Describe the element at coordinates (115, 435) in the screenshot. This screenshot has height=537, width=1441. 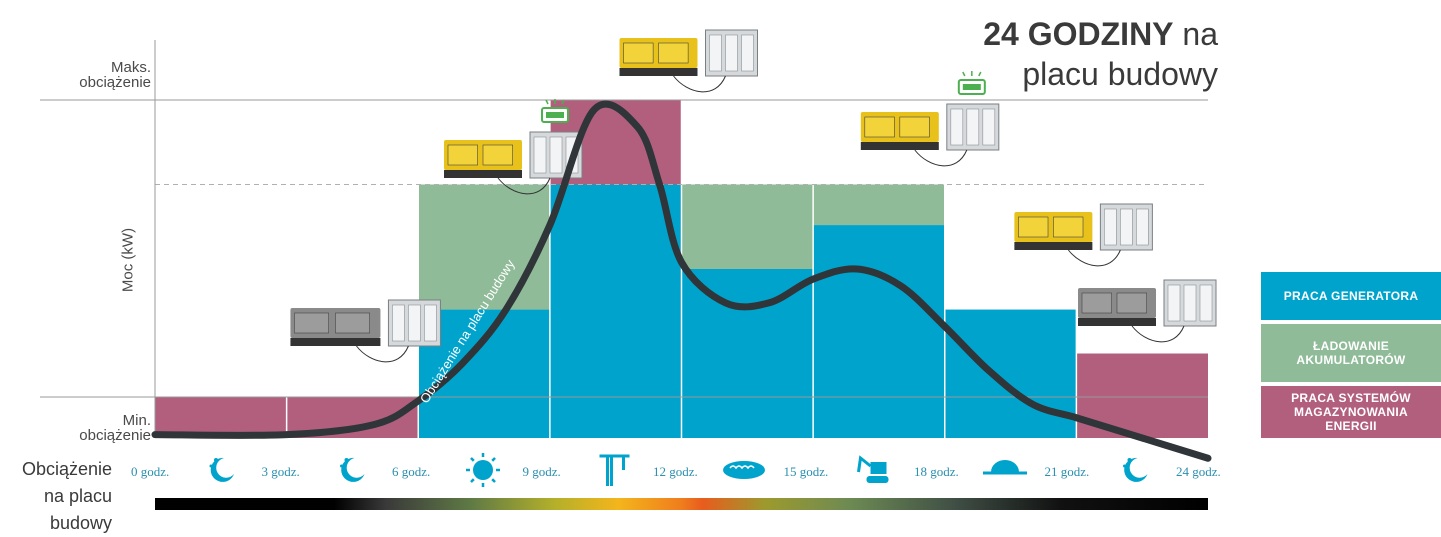
I see `min-load-label-line2: obciążenie` at that location.